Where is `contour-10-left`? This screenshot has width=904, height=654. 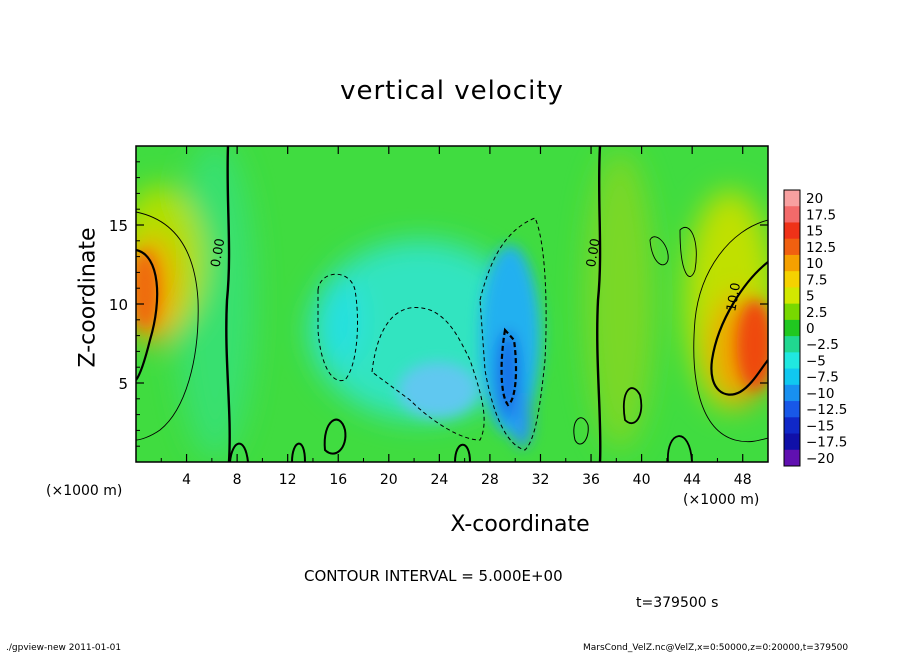 contour-10-left is located at coordinates (147, 314).